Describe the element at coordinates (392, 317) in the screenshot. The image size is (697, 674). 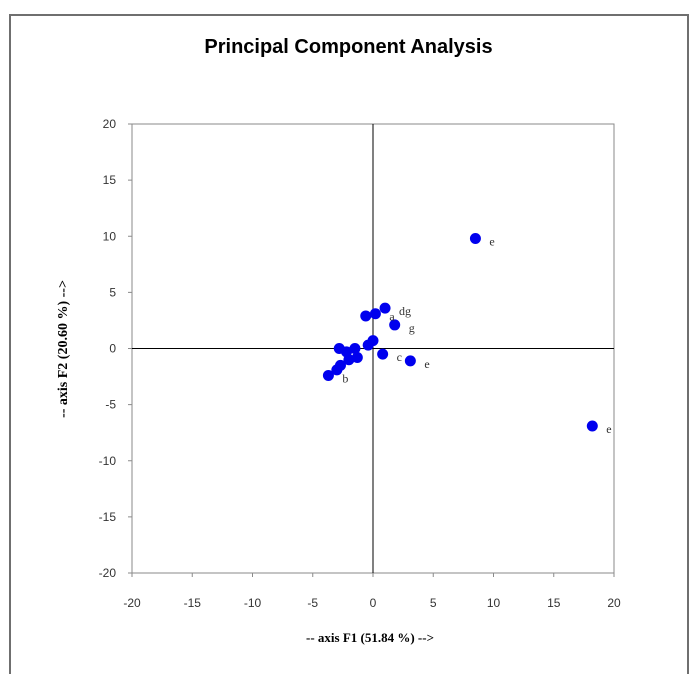
I see `point-label: a` at that location.